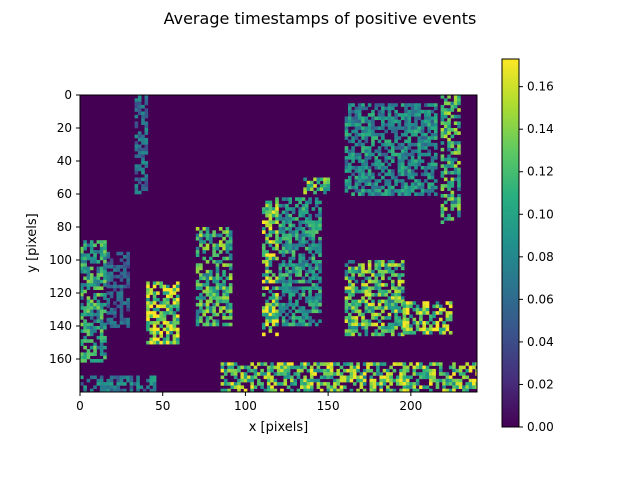  What do you see at coordinates (60, 359) in the screenshot?
I see `y-tick-label: 160` at bounding box center [60, 359].